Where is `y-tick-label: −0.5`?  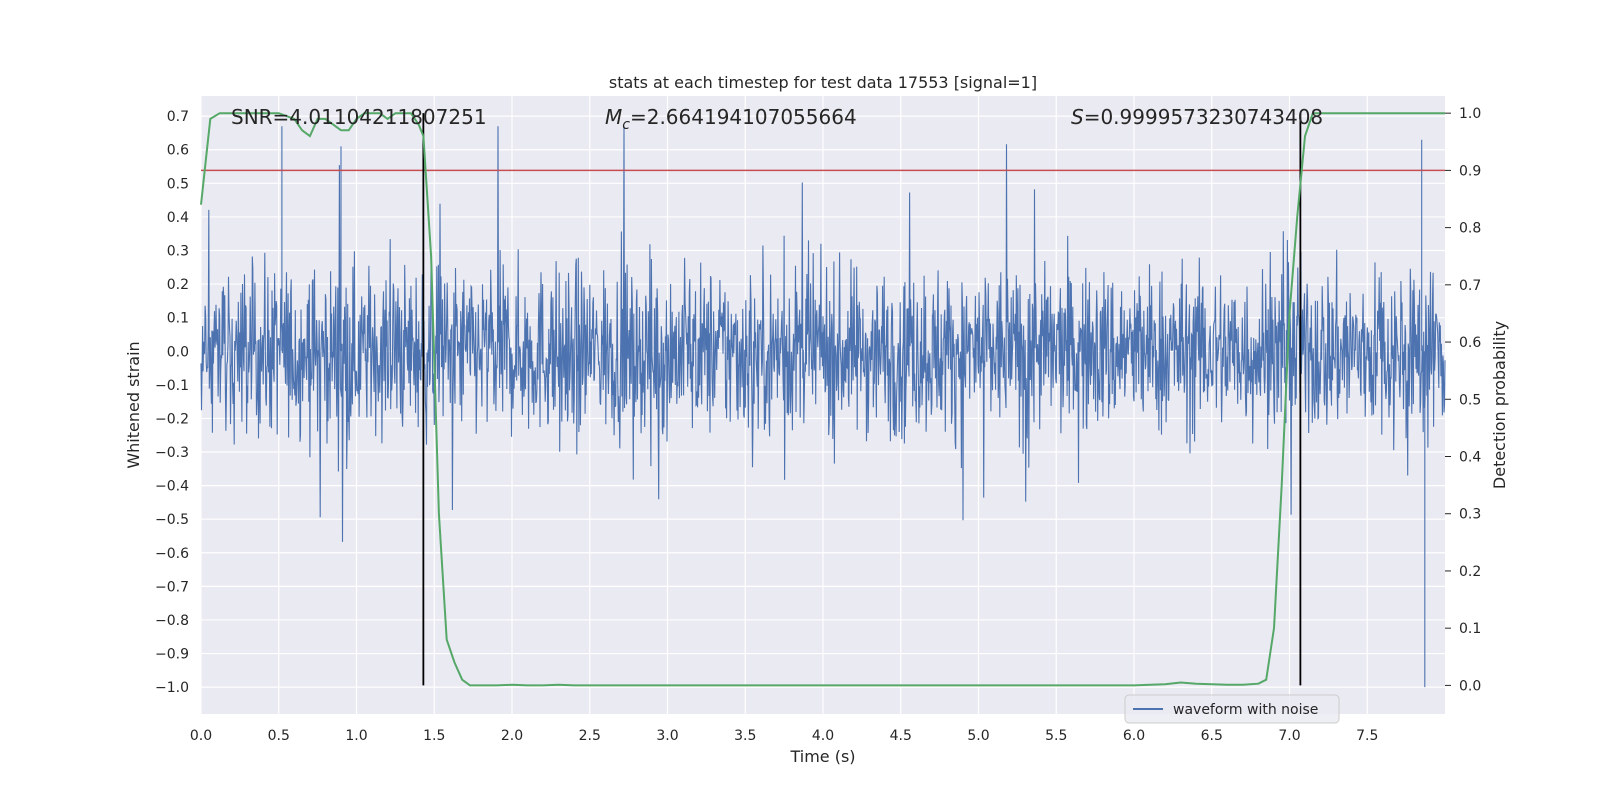 y-tick-label: −0.5 is located at coordinates (172, 520).